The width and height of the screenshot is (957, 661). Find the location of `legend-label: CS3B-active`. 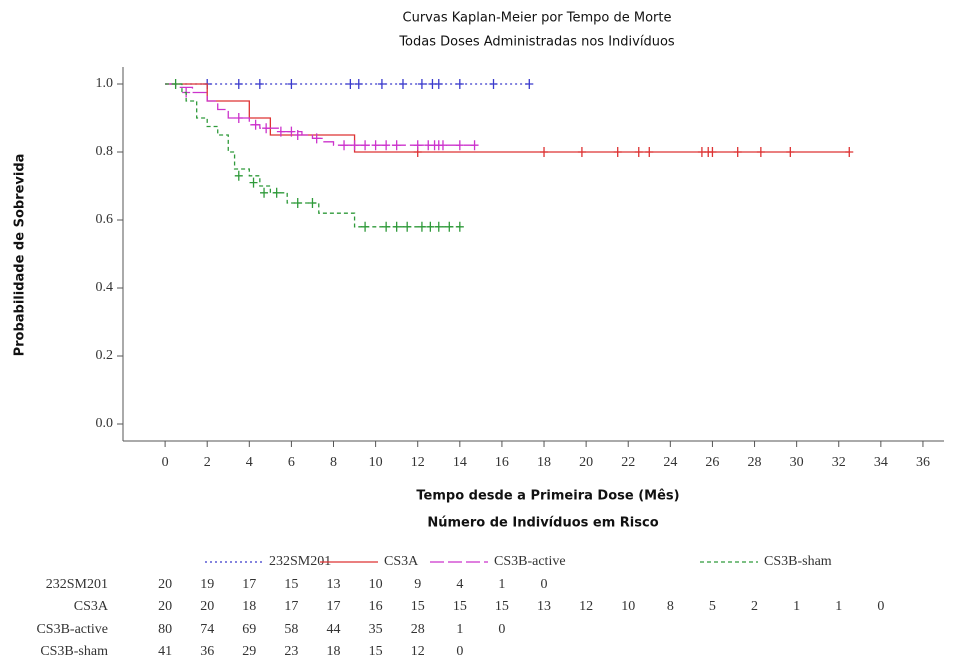

legend-label: CS3B-active is located at coordinates (530, 561).